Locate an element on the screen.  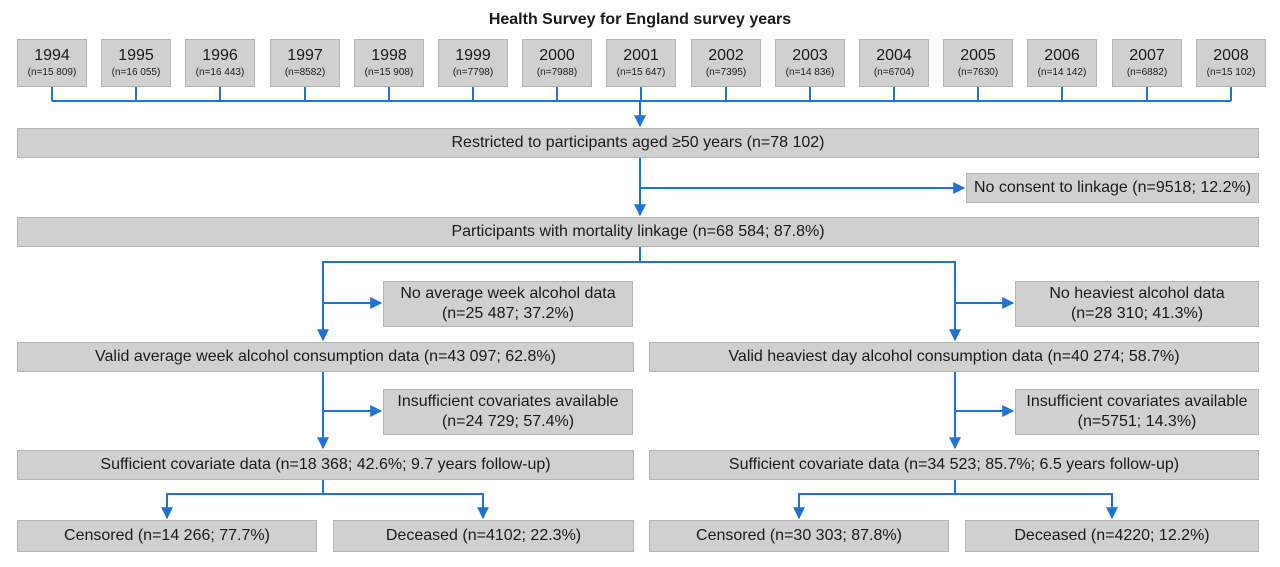
year-box: 2004 (n=6704) is located at coordinates (894, 63).